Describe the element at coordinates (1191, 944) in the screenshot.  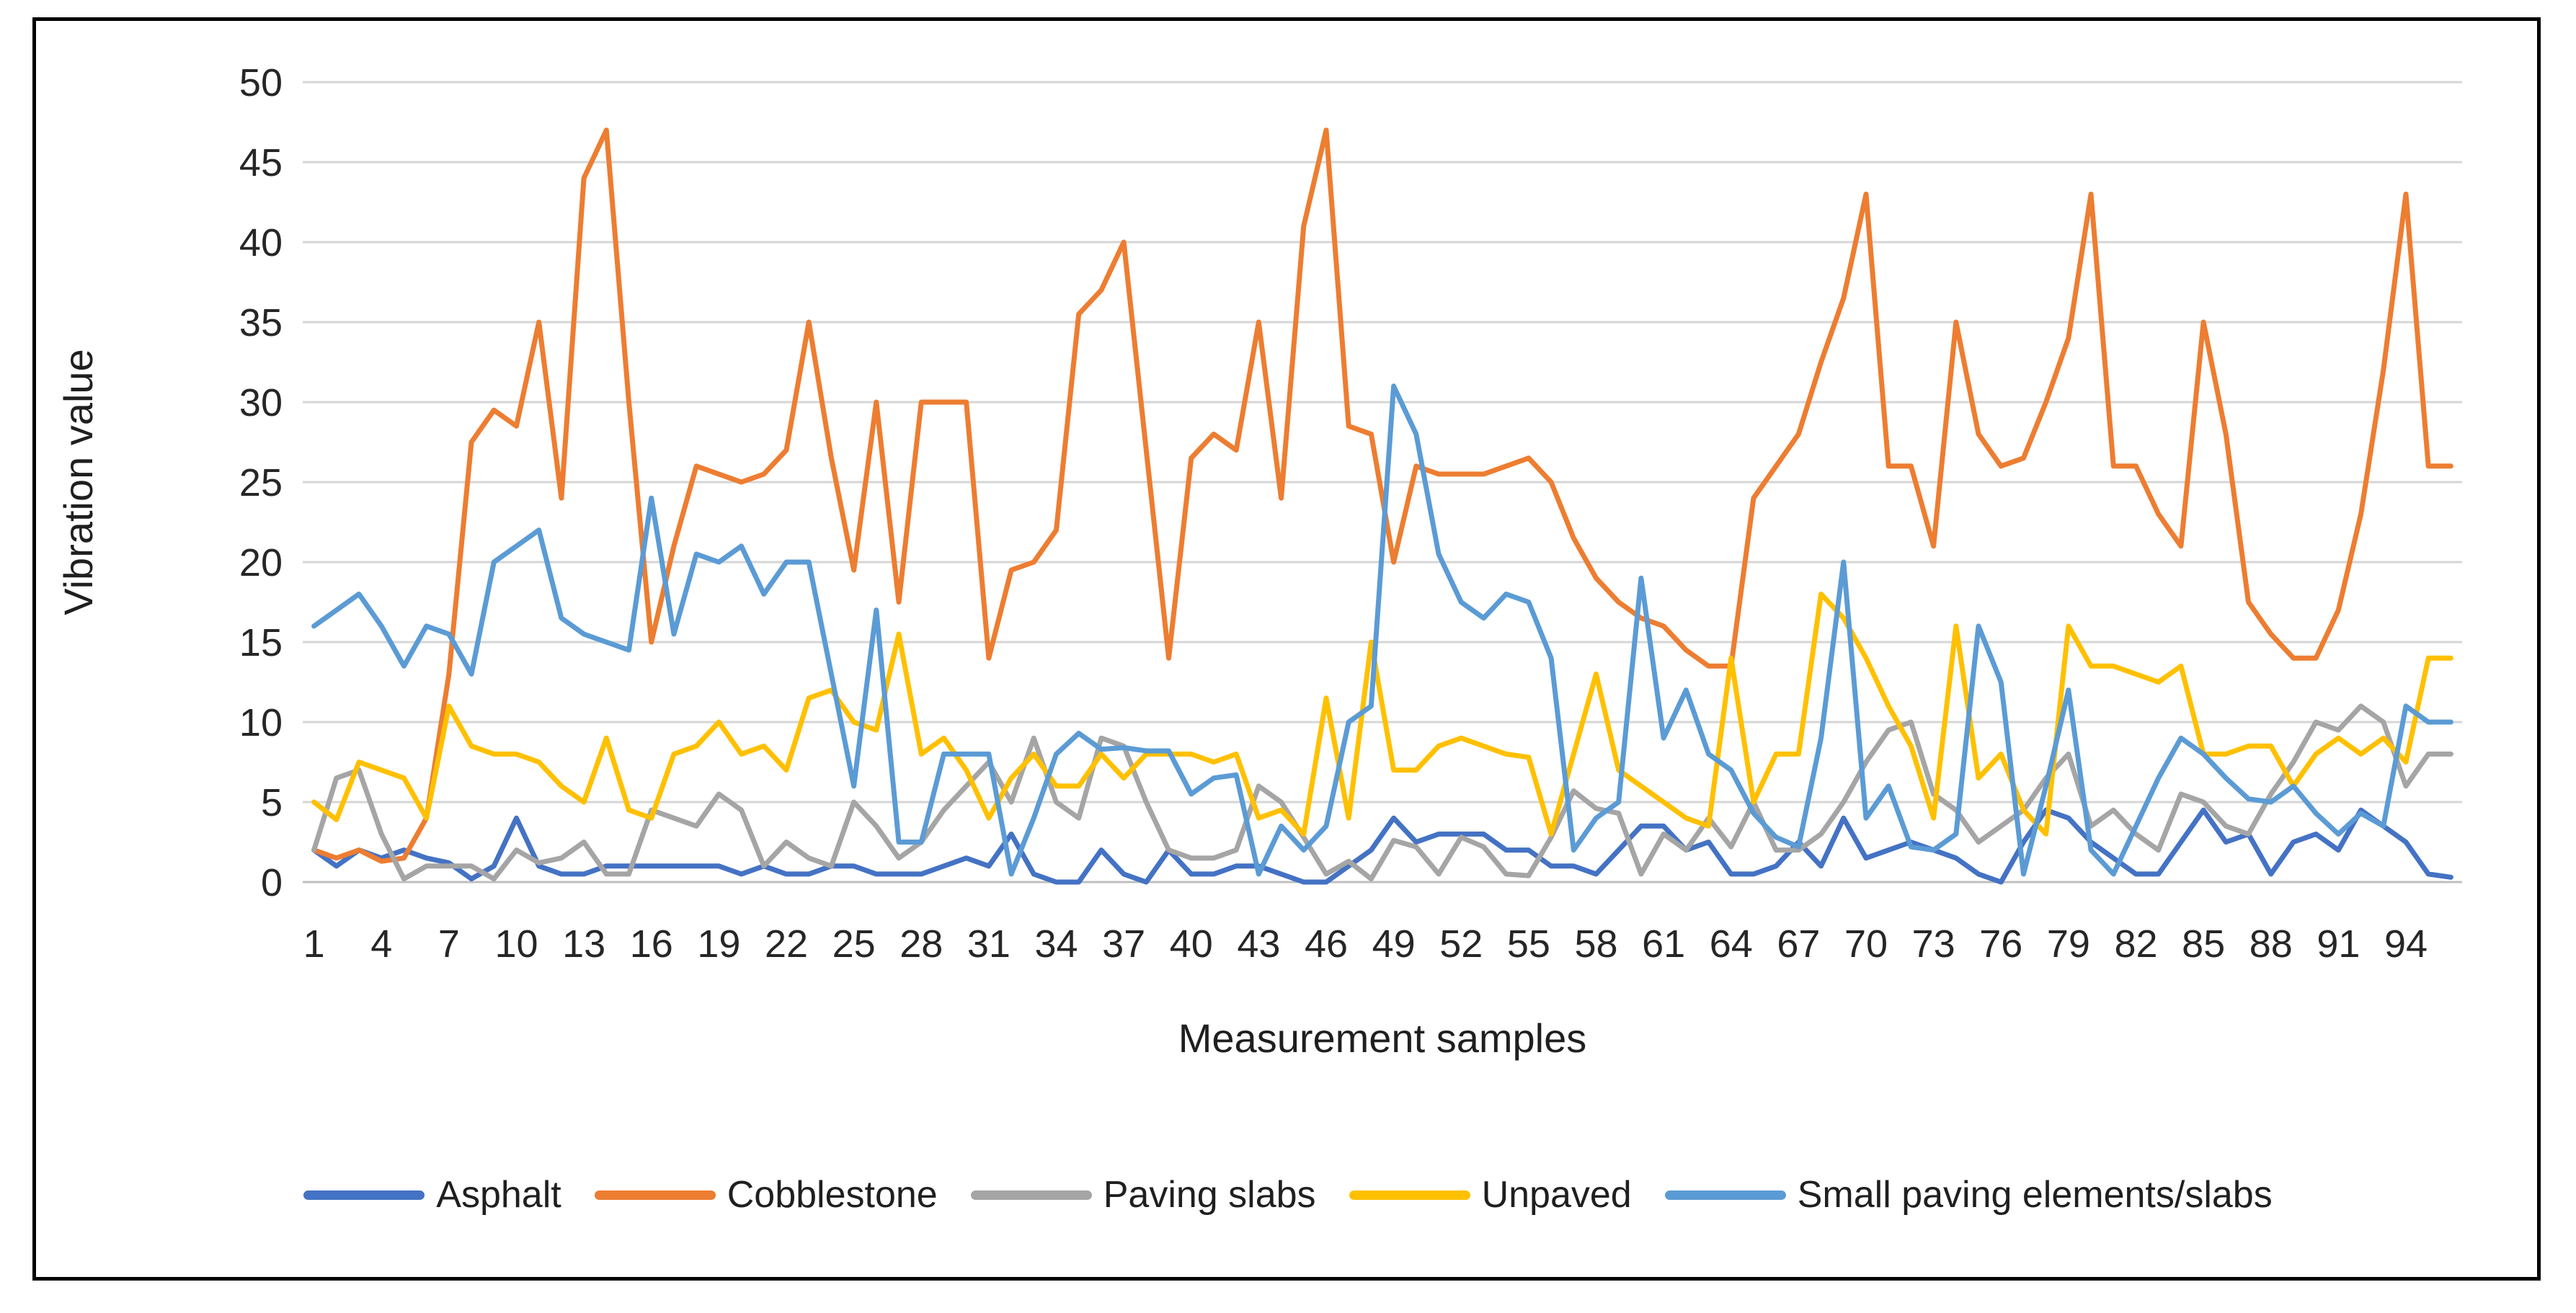
I see `x-tick-label: 40` at that location.